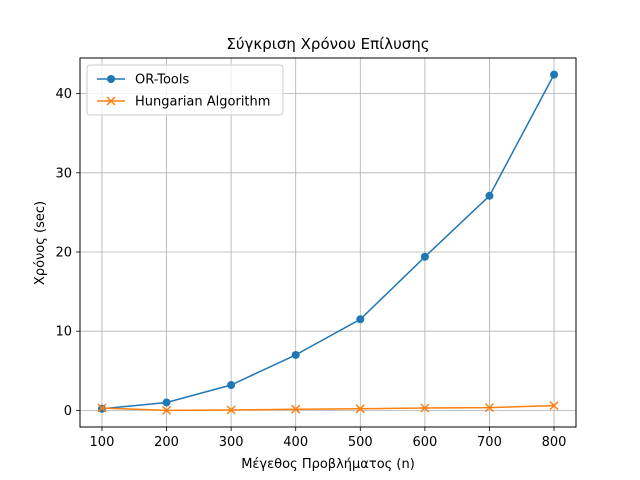  Describe the element at coordinates (328, 464) in the screenshot. I see `x-axis-label: Μέγεθος Προβλήματος (n)` at that location.